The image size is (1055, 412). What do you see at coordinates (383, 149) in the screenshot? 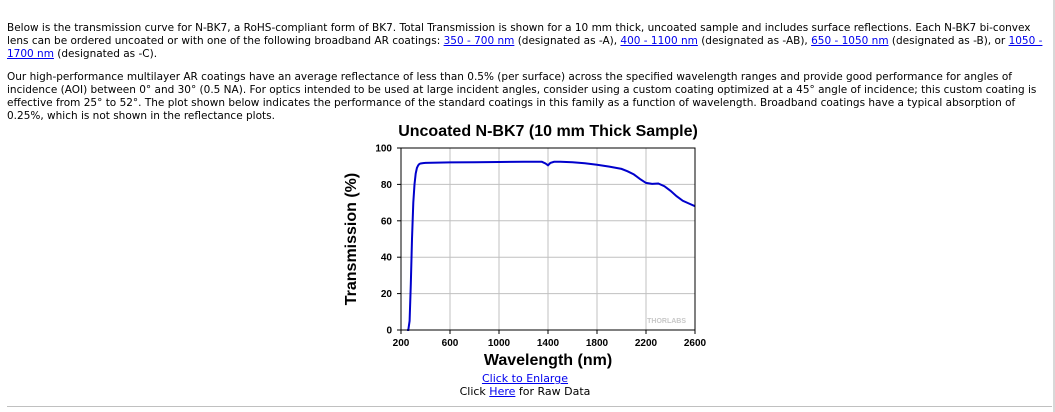
I see `y-tick-label: 100` at bounding box center [383, 149].